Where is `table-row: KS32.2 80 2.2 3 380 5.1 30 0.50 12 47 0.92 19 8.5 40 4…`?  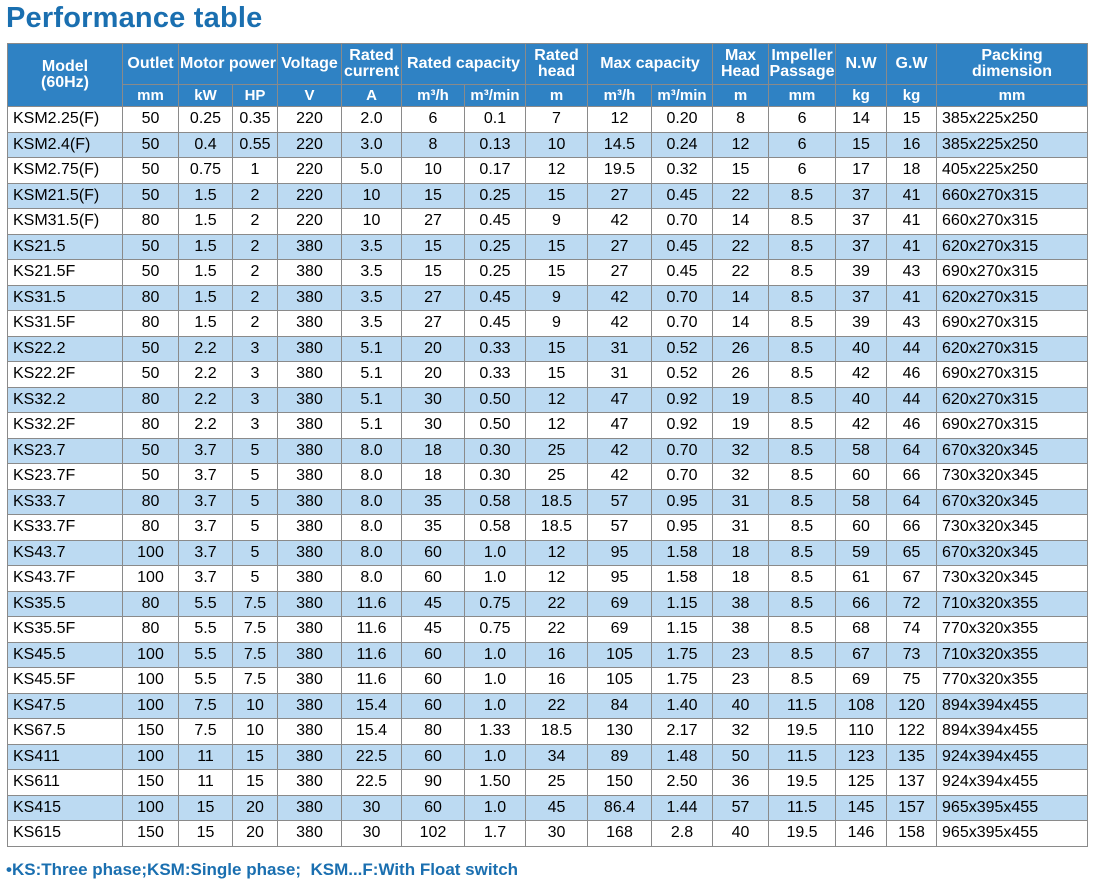 table-row: KS32.2 80 2.2 3 380 5.1 30 0.50 12 47 0.92 19 8.5 40 4… is located at coordinates (548, 399).